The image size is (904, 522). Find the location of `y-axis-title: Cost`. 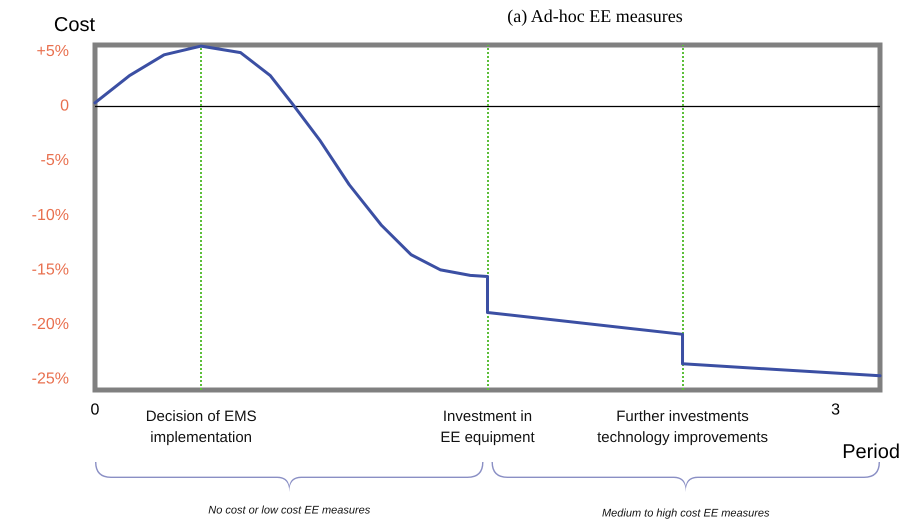

y-axis-title: Cost is located at coordinates (75, 25).